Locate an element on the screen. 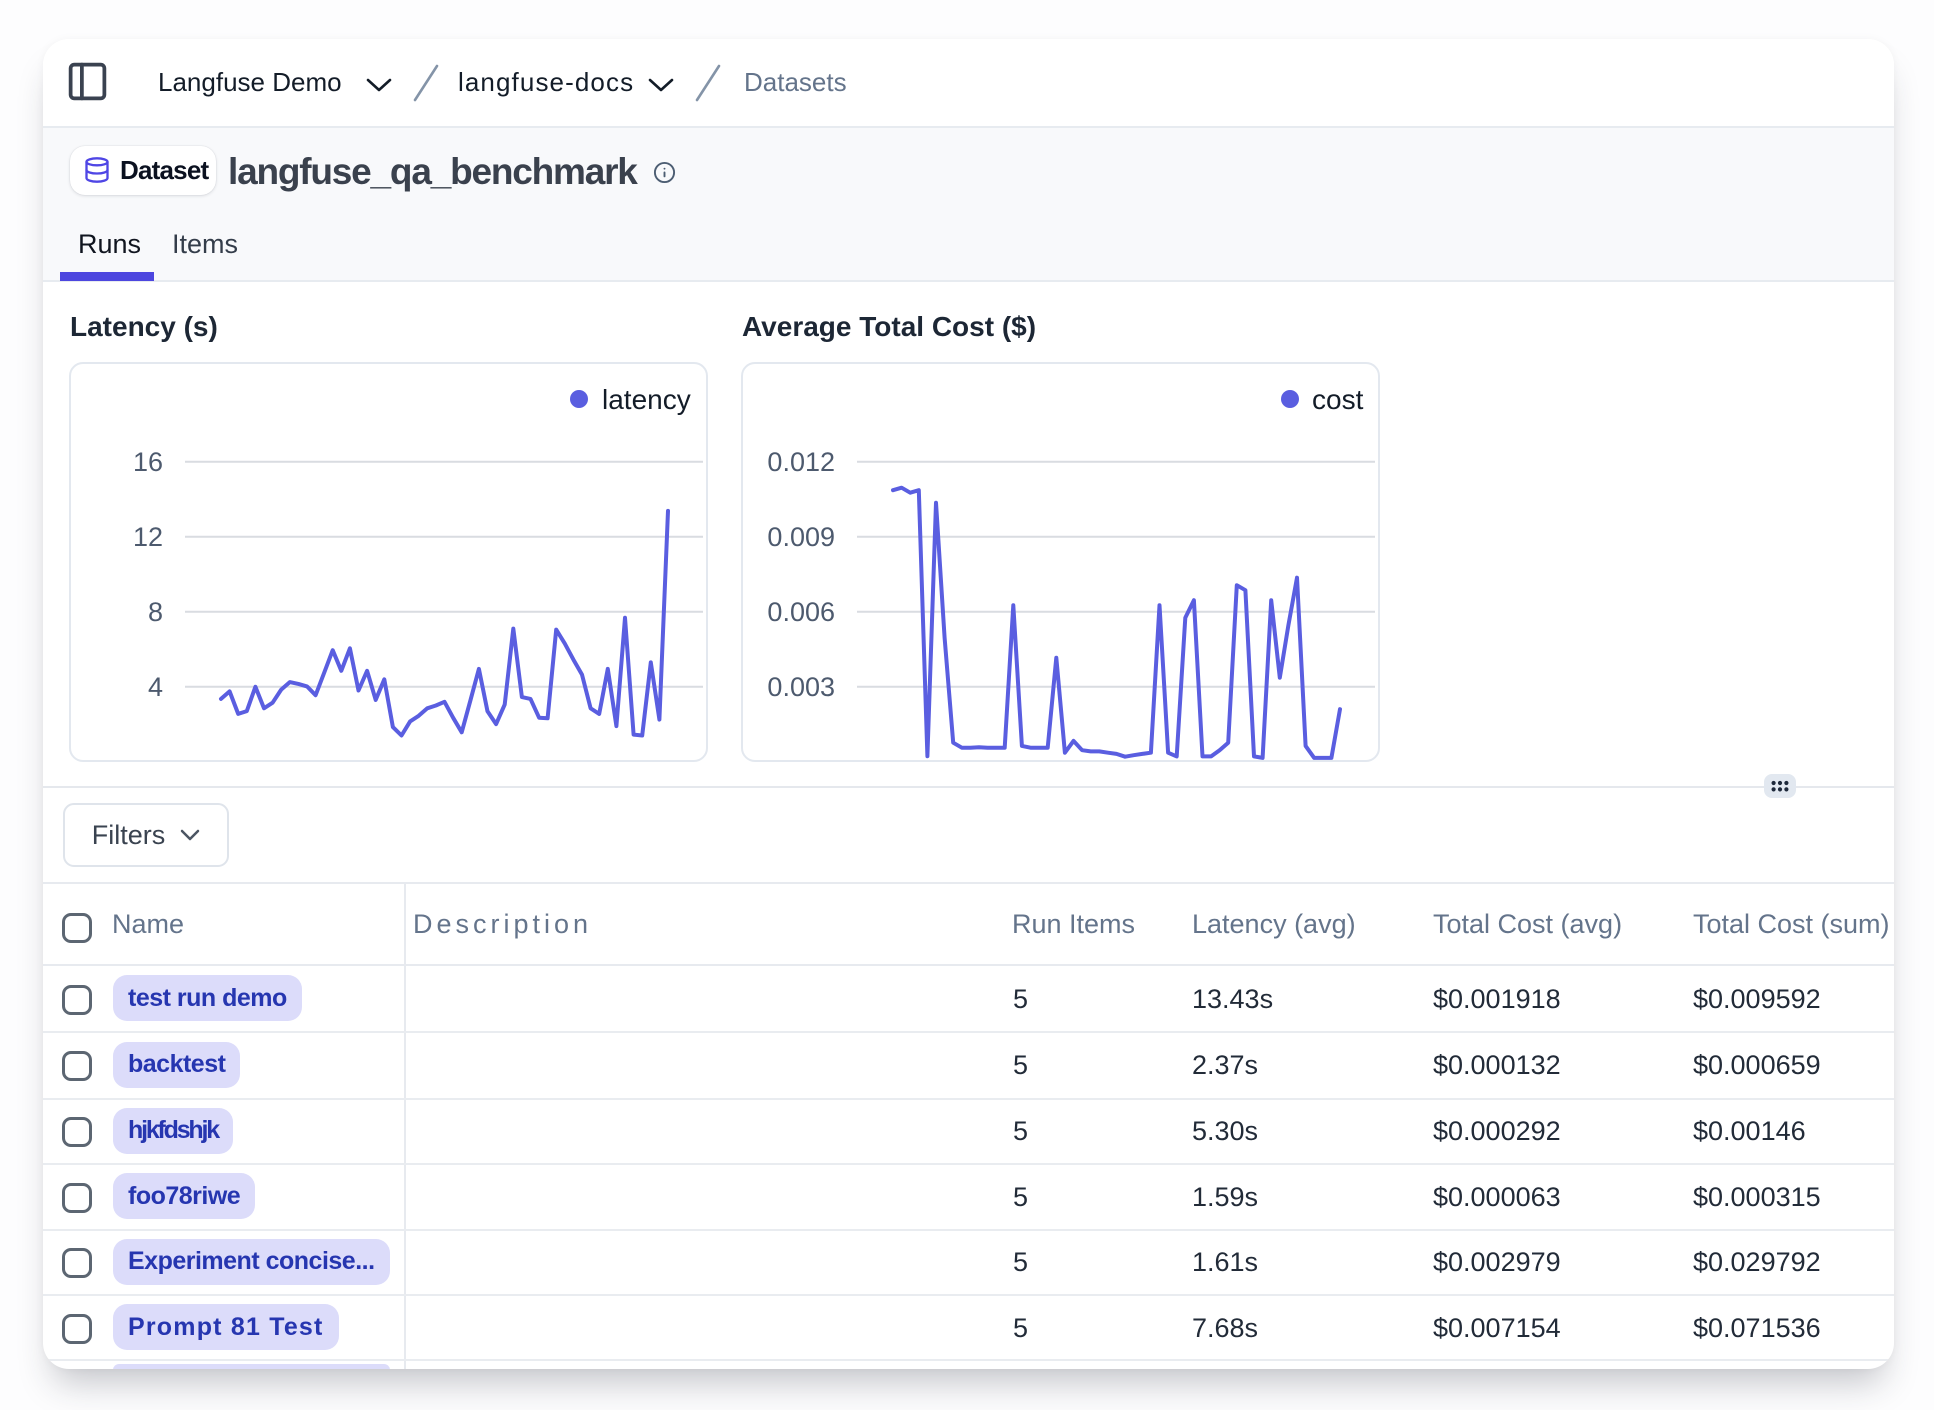 The image size is (1934, 1410). svg-text: latency is located at coordinates (646, 399).